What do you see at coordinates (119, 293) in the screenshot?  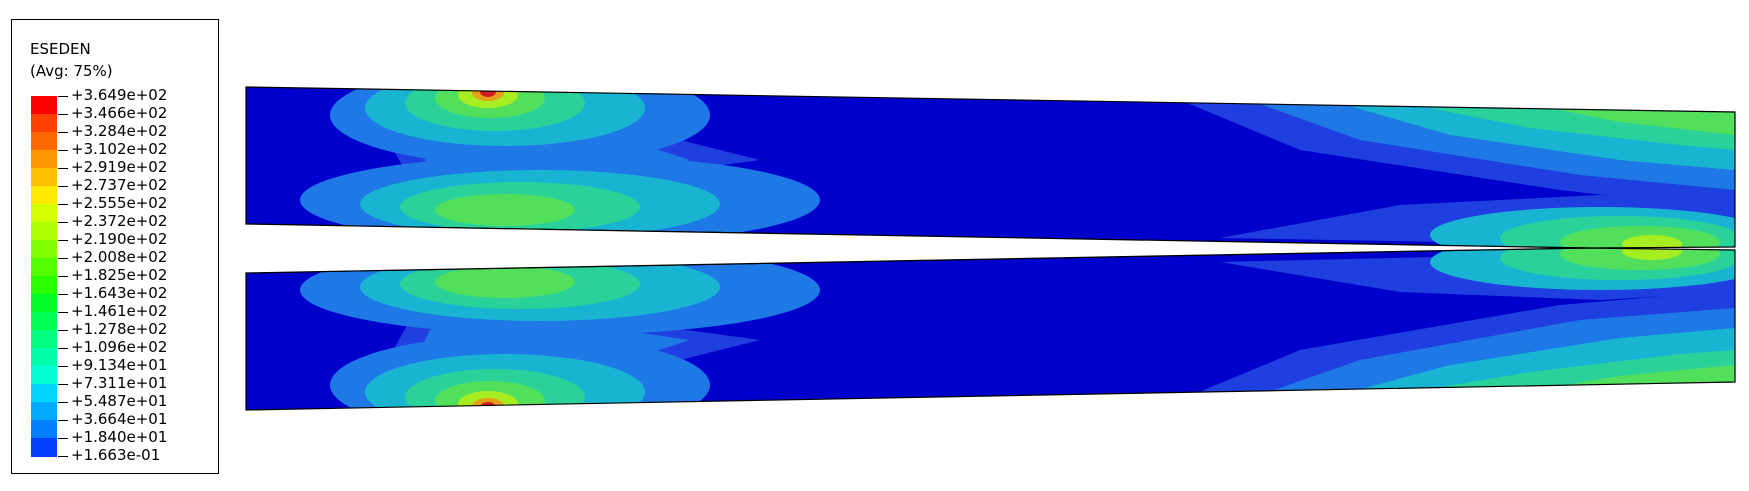 I see `legend-label: +1.643e+02` at bounding box center [119, 293].